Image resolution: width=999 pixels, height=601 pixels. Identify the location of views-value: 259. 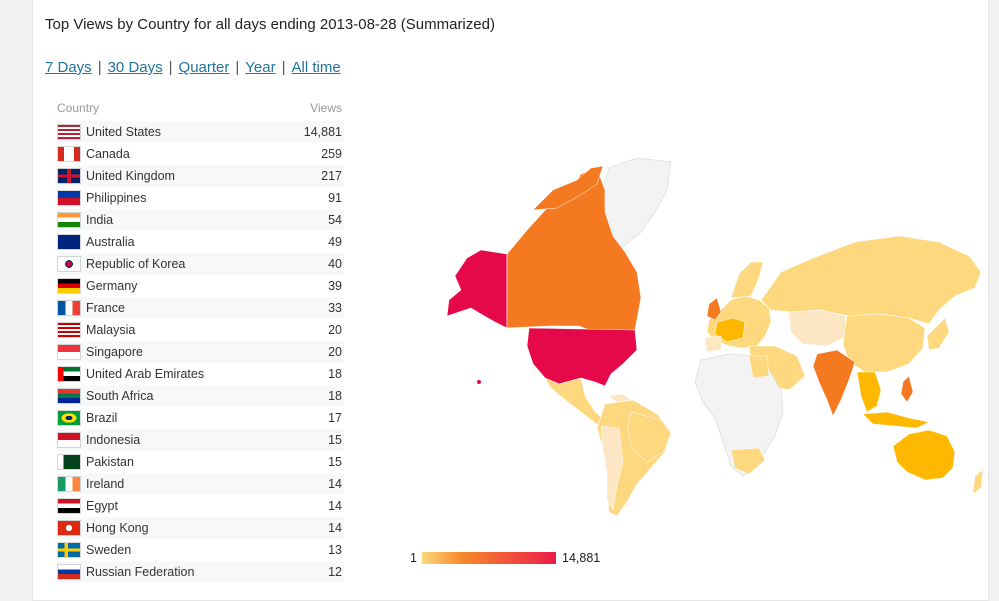
(331, 154).